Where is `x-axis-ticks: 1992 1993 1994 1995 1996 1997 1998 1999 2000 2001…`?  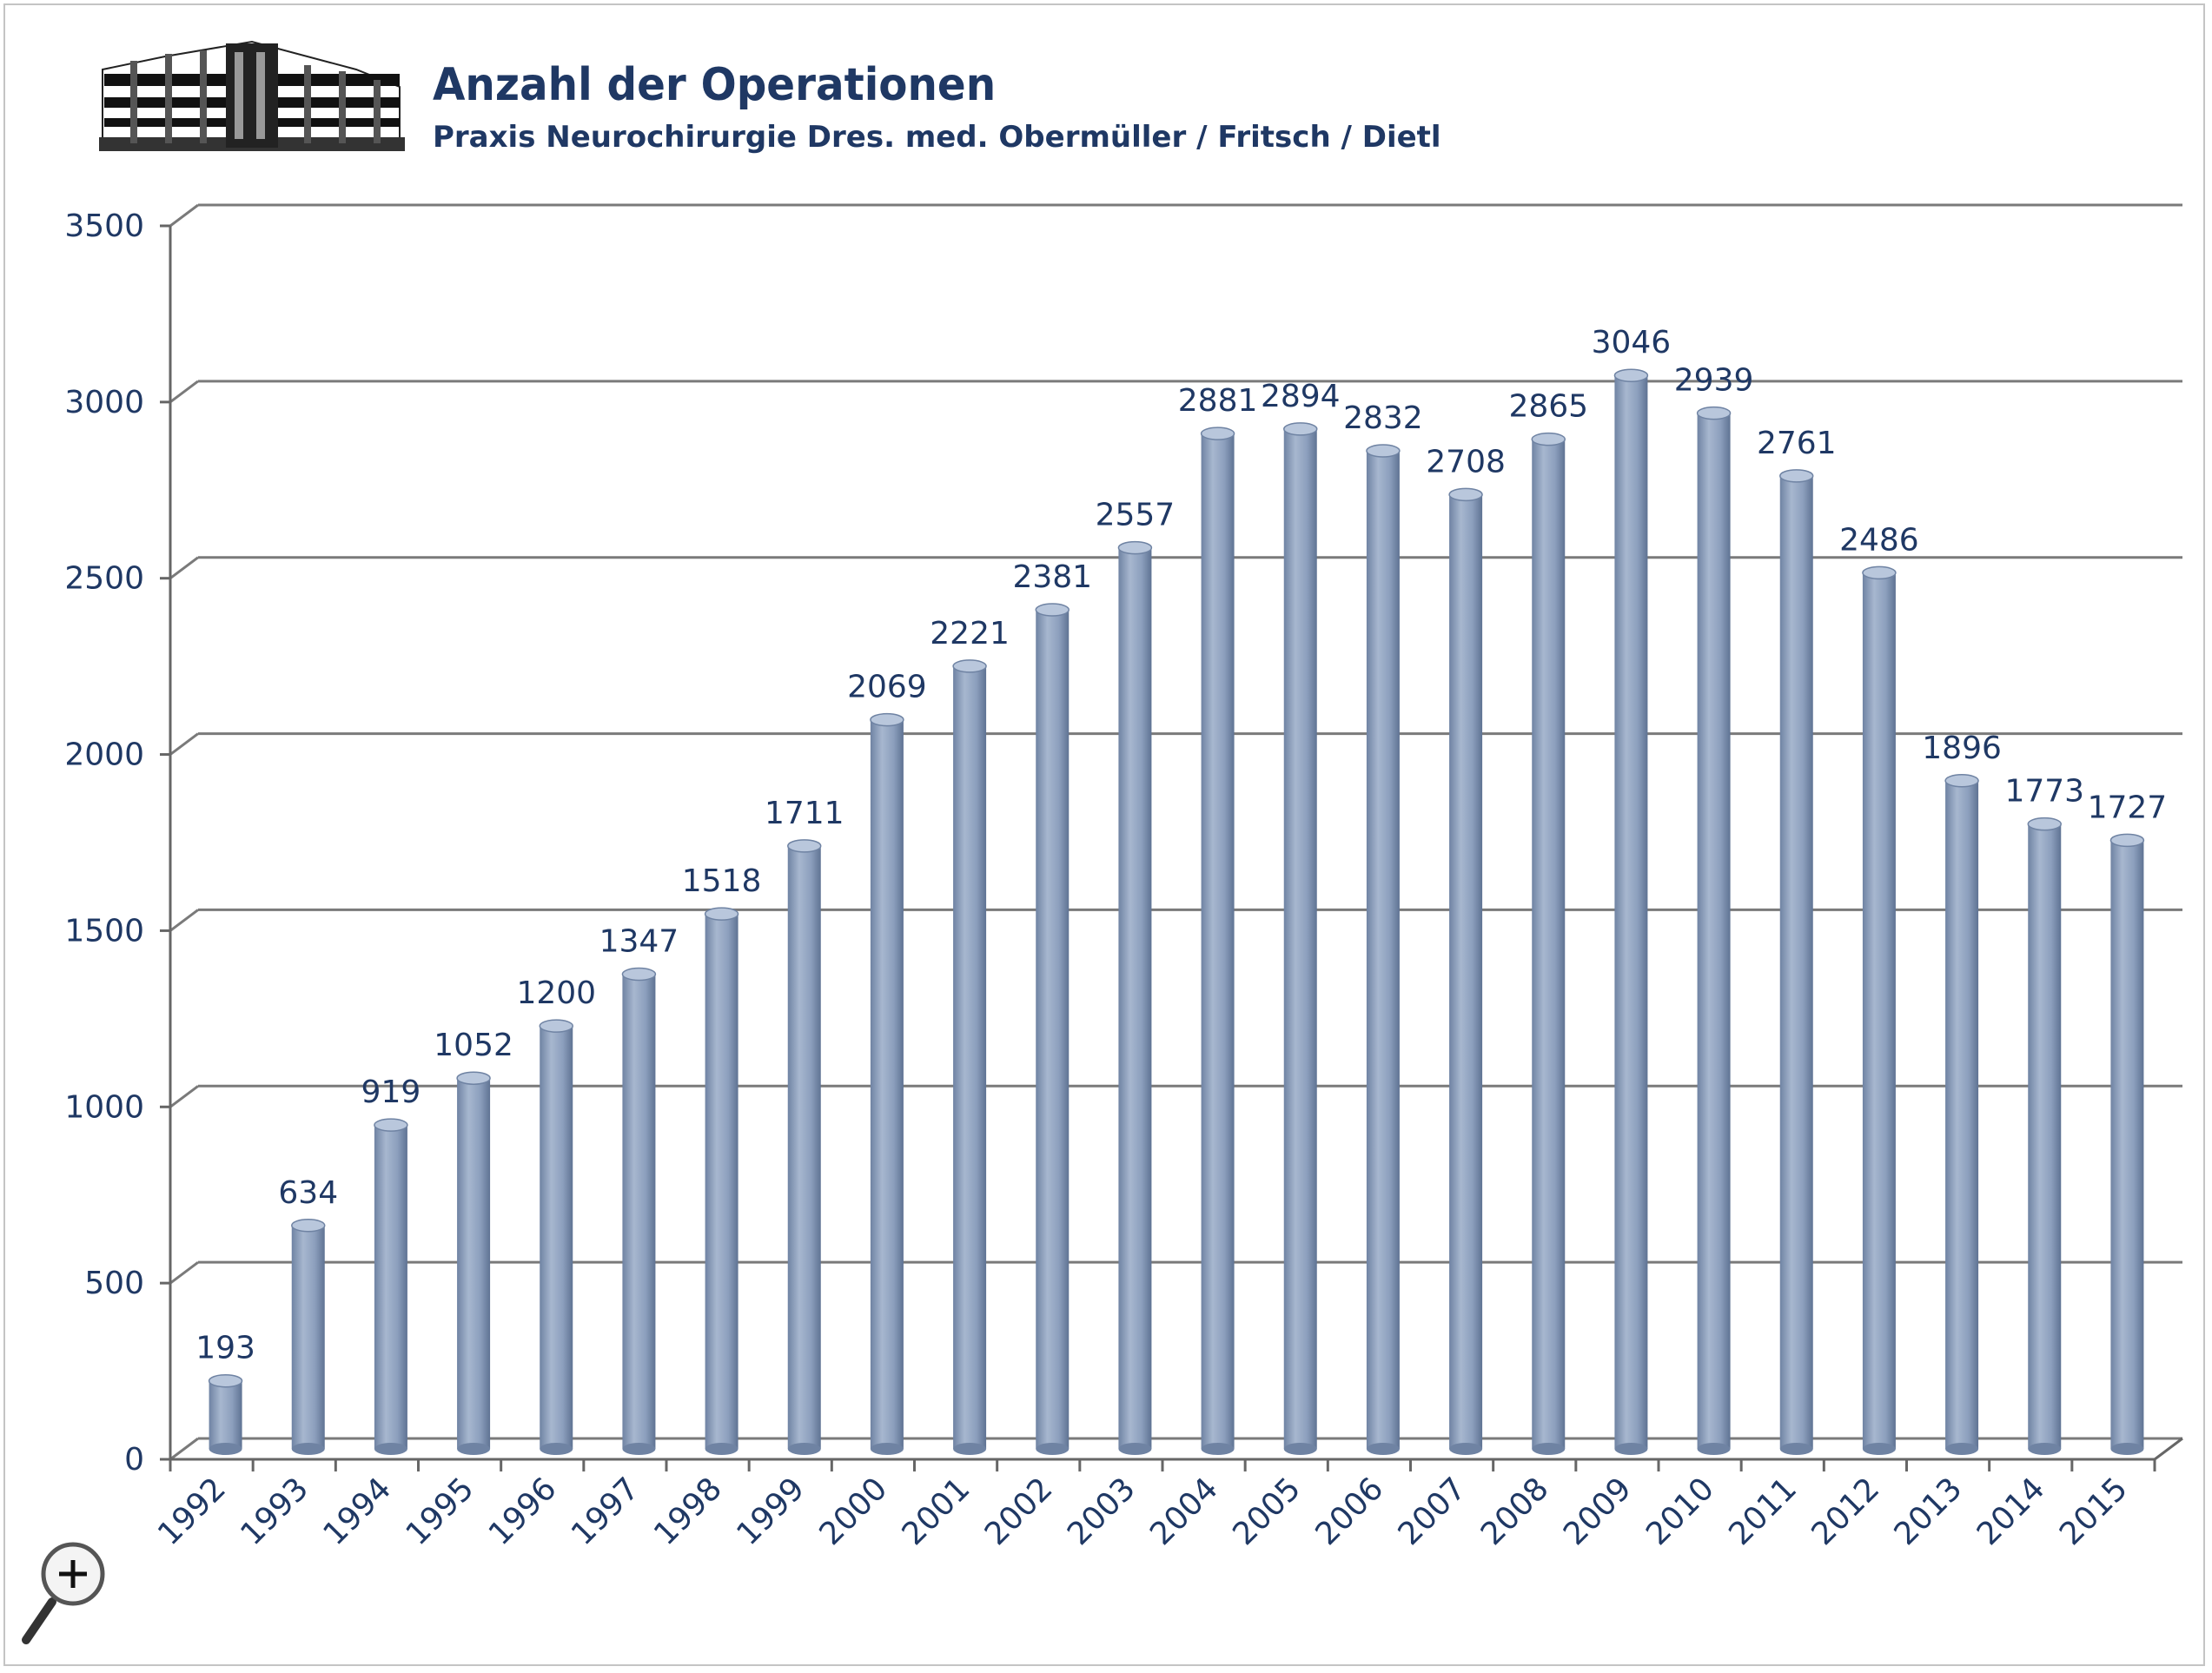 x-axis-ticks: 1992 1993 1994 1995 1996 1997 1998 1999 2000 2001… is located at coordinates (1143, 1511).